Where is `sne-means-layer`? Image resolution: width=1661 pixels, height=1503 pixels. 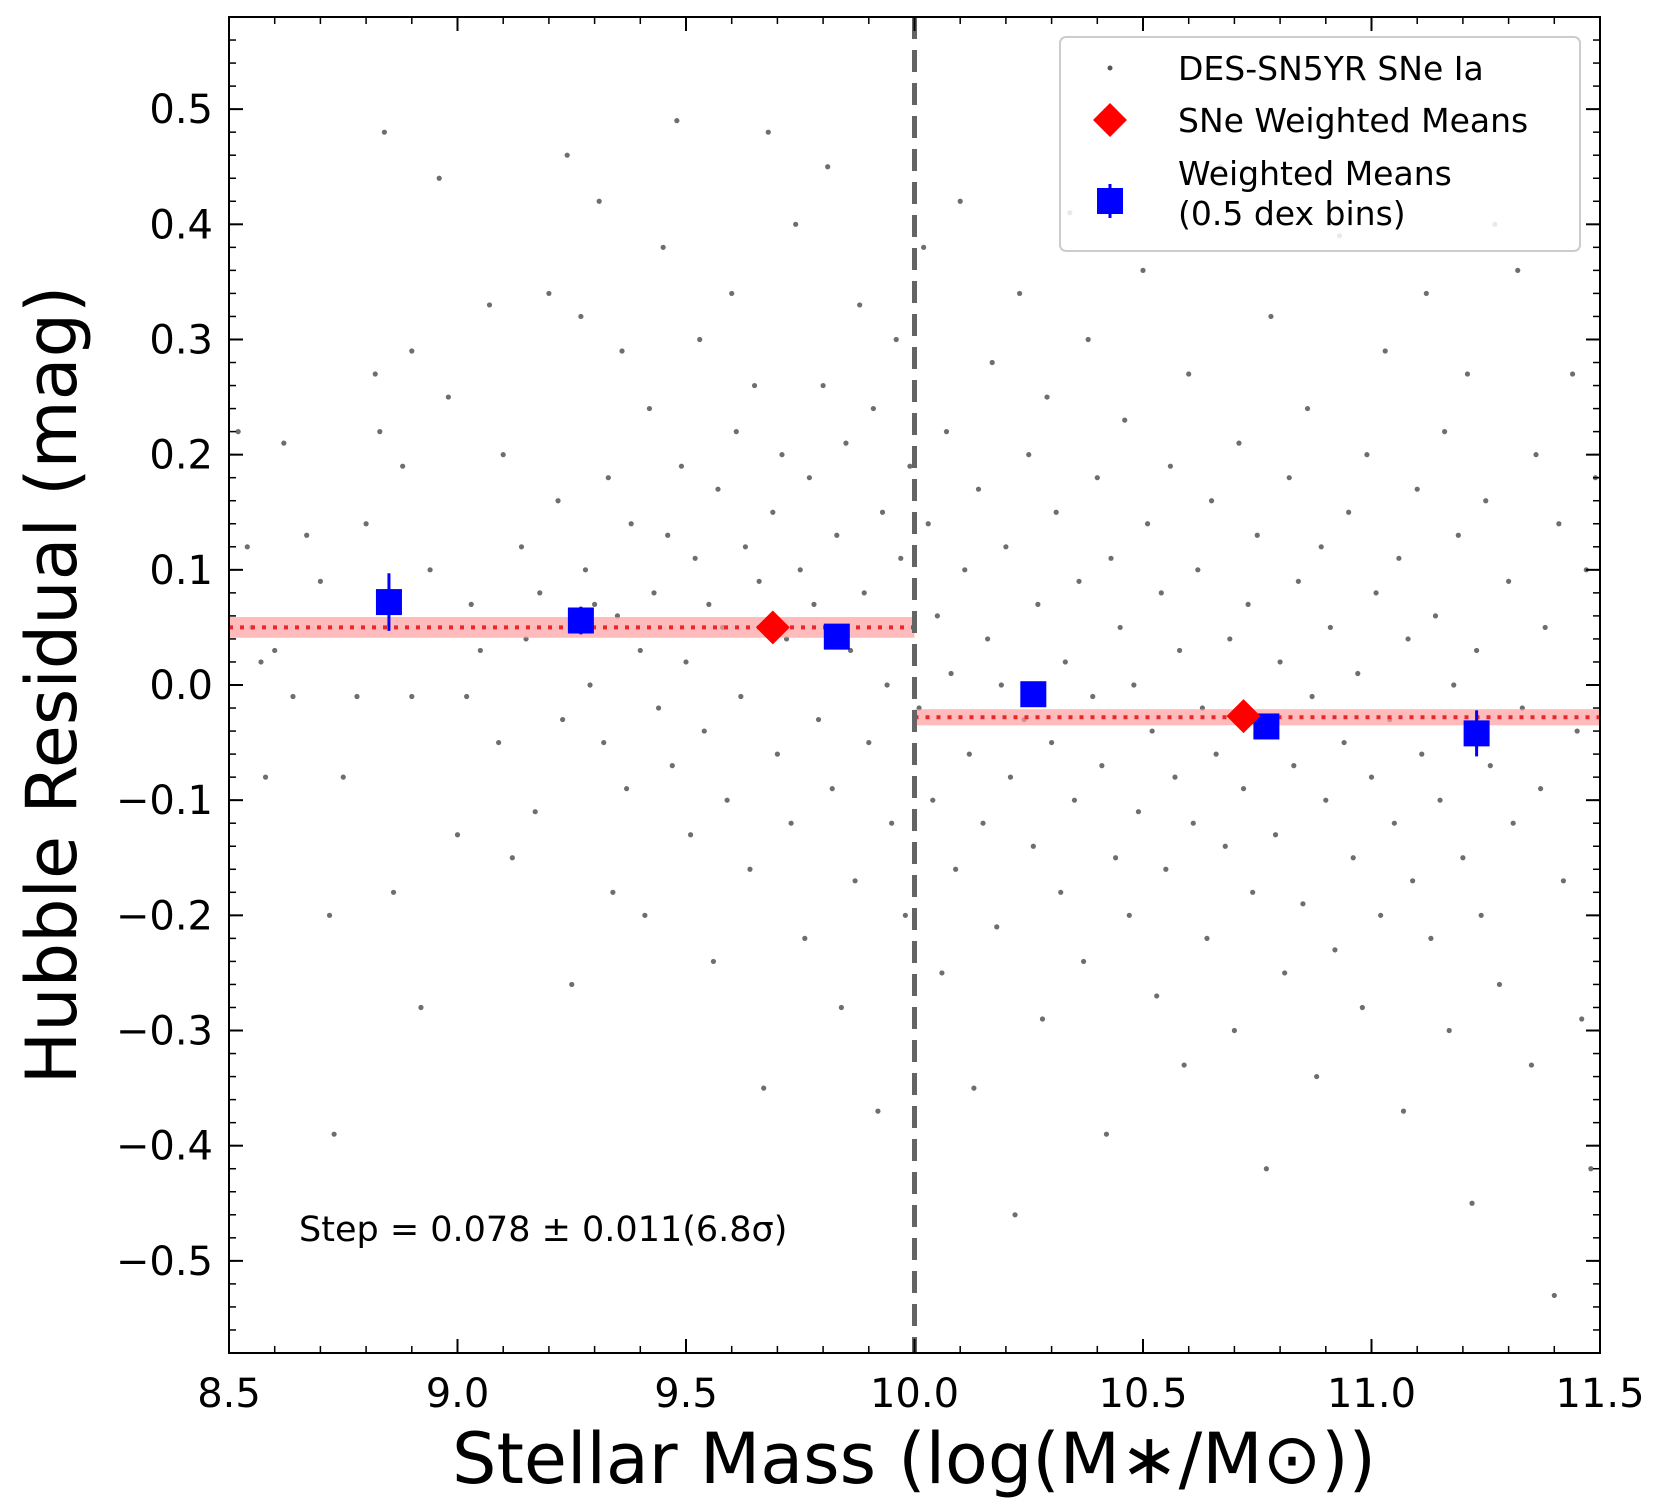 sne-means-layer is located at coordinates (1008, 672).